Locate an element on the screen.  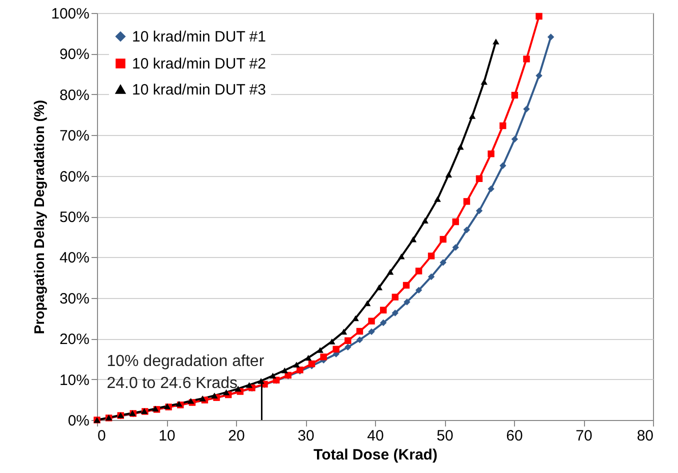
x-tick-label: 70 is located at coordinates (584, 436).